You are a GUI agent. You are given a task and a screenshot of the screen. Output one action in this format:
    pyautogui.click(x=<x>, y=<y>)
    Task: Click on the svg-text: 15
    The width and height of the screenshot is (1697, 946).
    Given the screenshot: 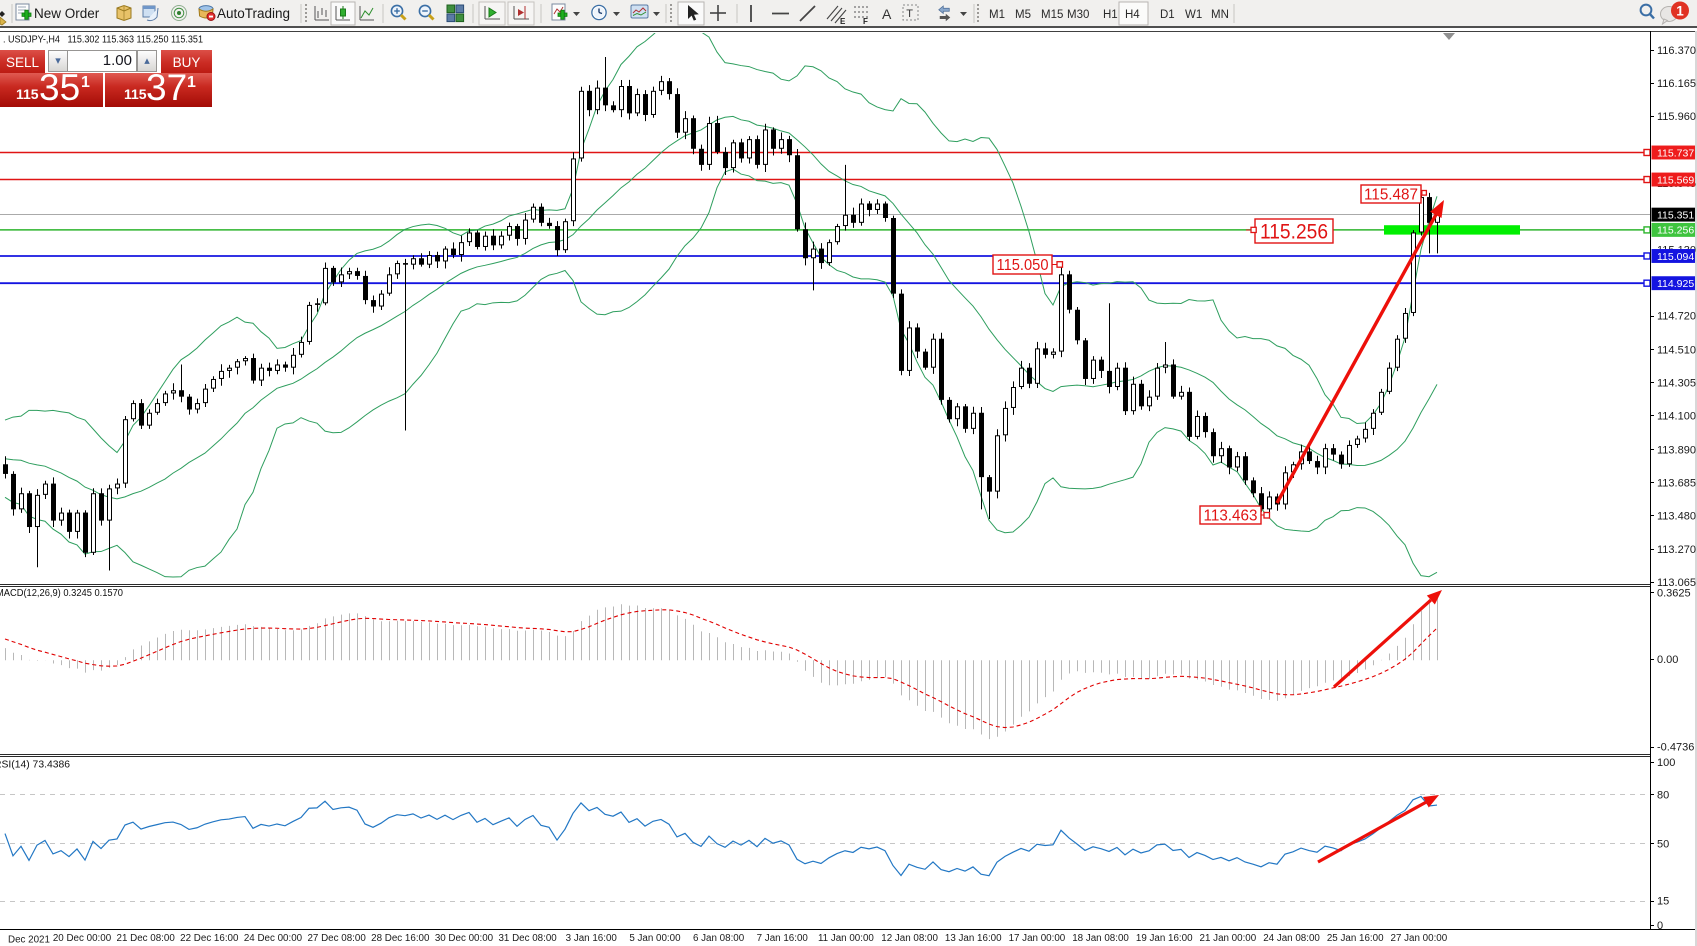 What is the action you would take?
    pyautogui.click(x=1663, y=902)
    